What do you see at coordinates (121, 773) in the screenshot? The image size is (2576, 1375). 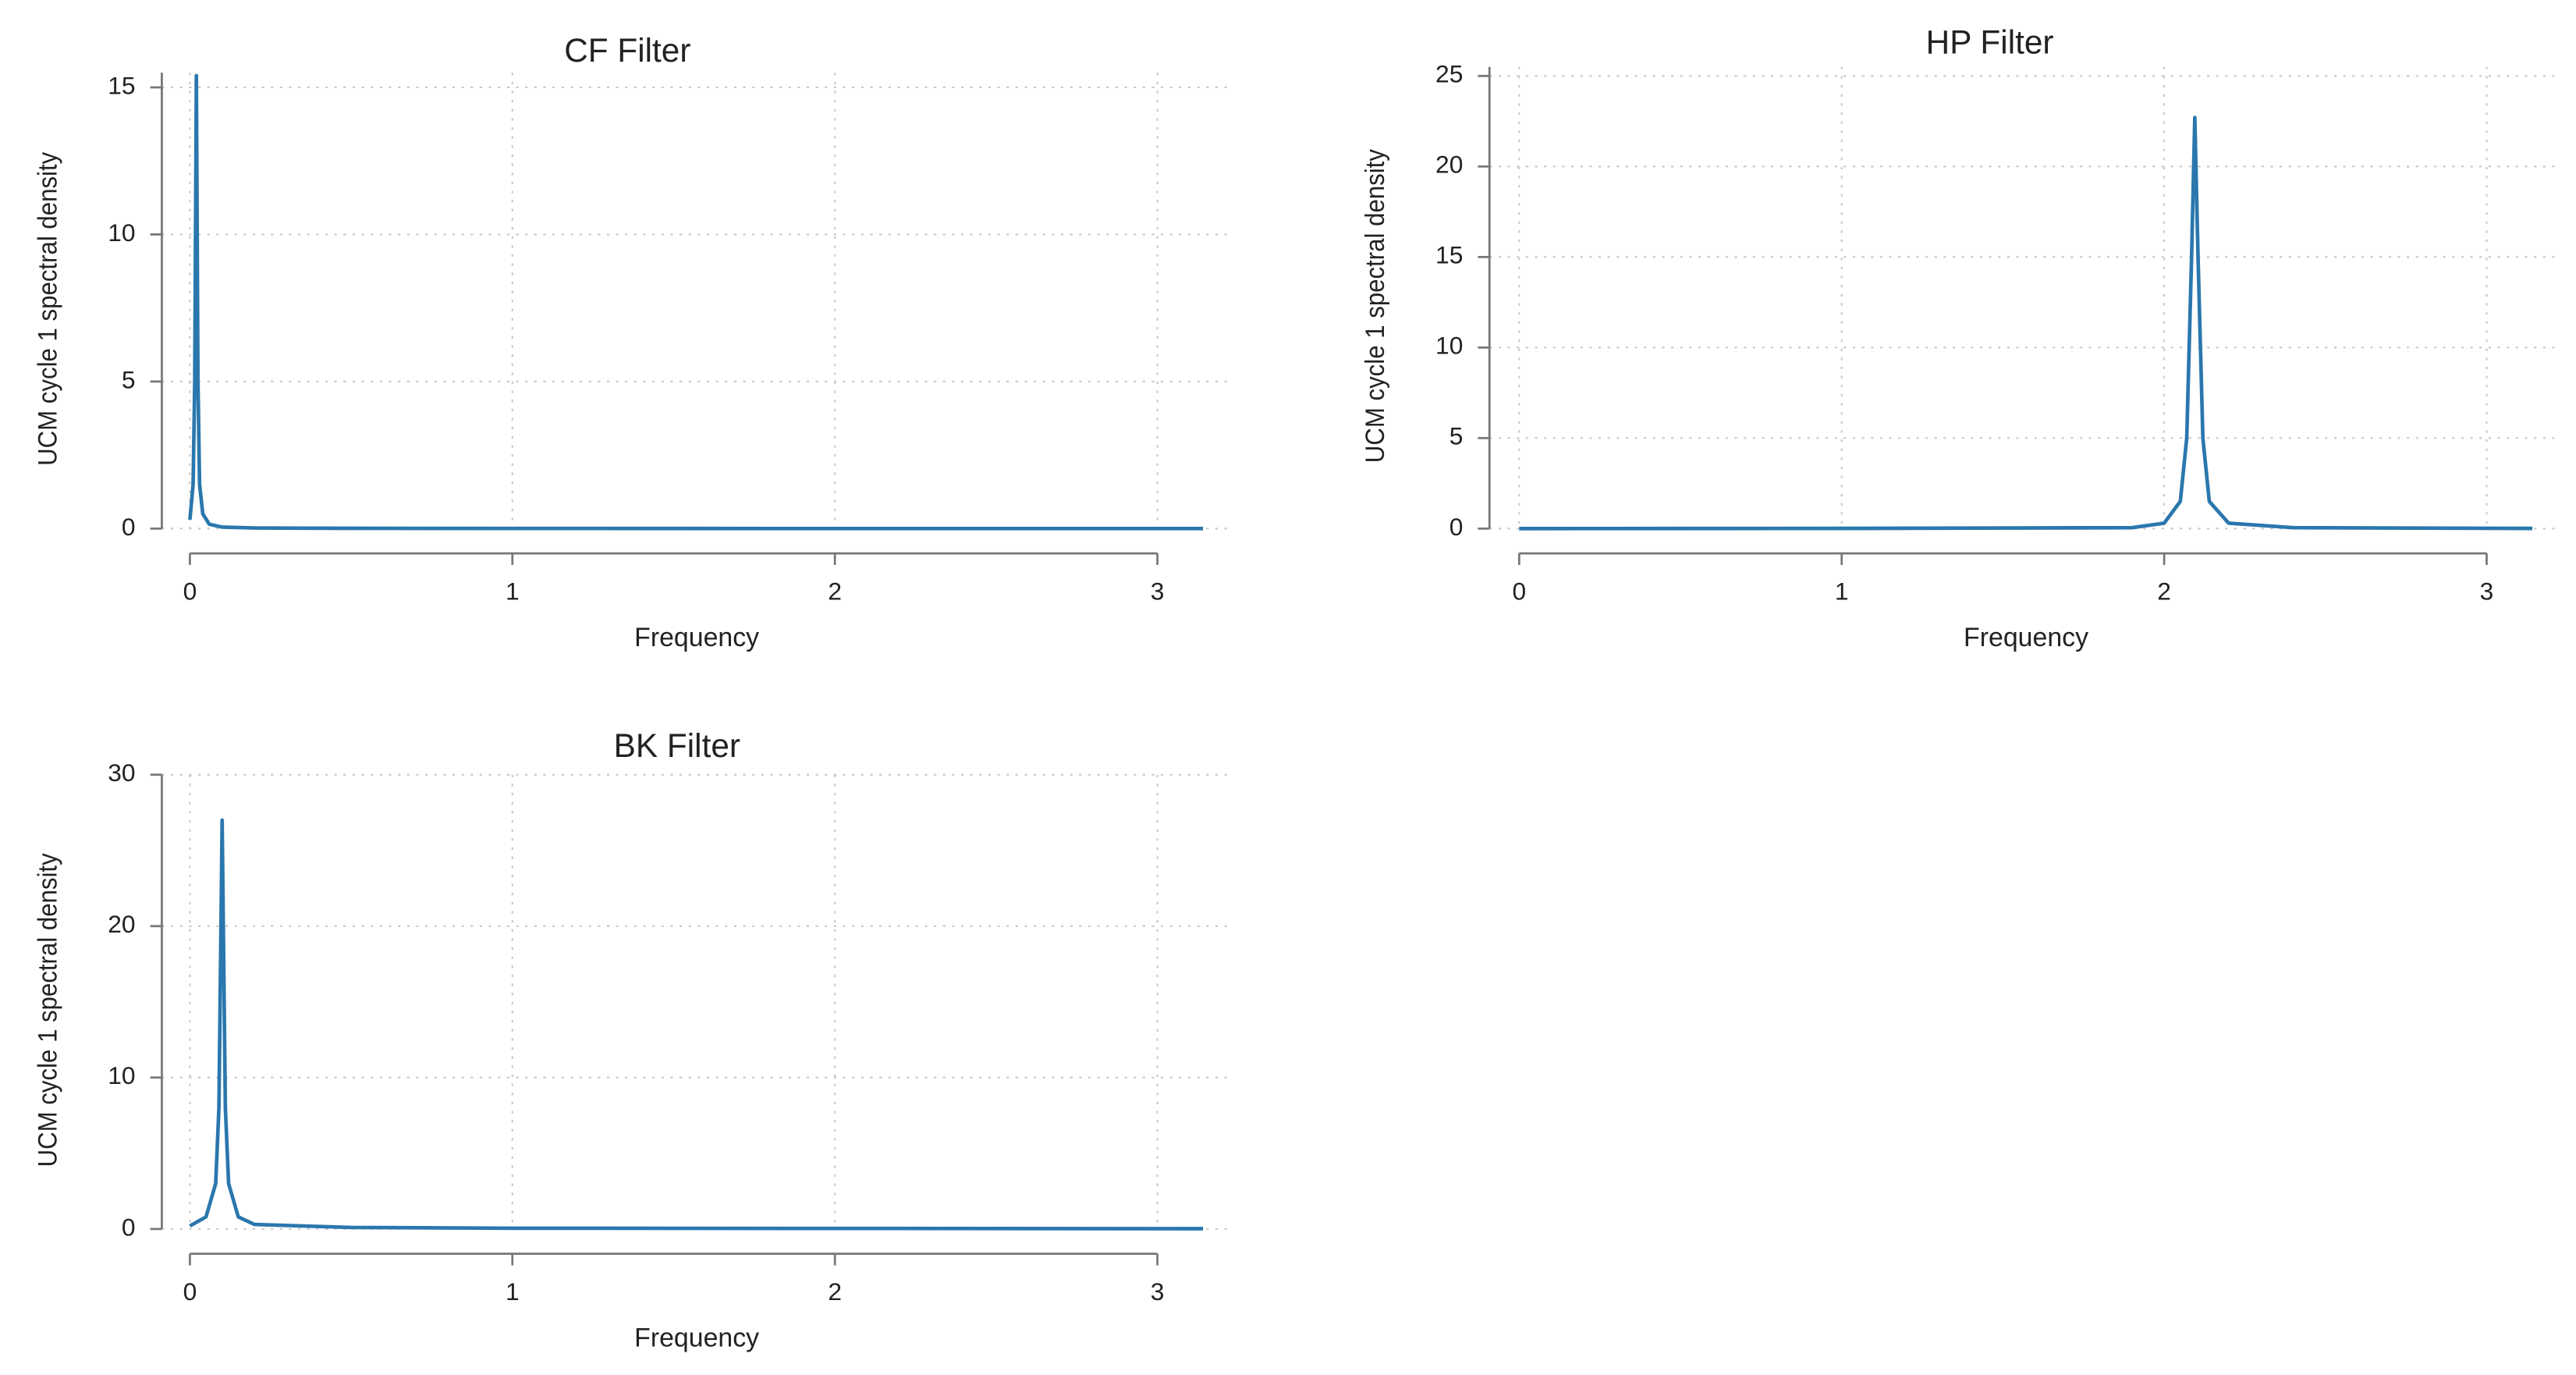 I see `y-tick-label: 30` at bounding box center [121, 773].